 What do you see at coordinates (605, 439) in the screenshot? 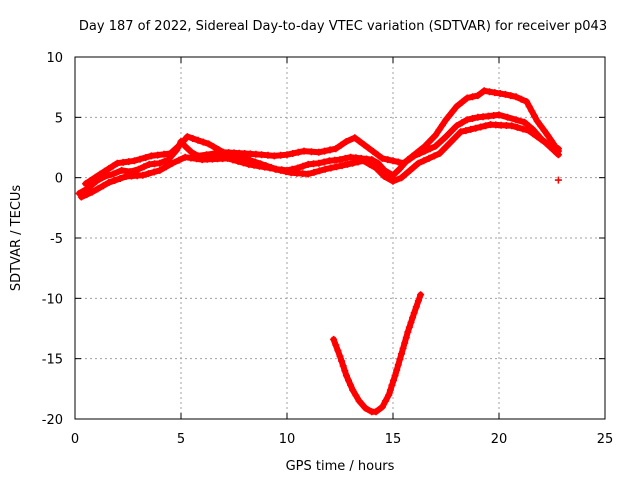
I see `x-tick-label: 25` at bounding box center [605, 439].